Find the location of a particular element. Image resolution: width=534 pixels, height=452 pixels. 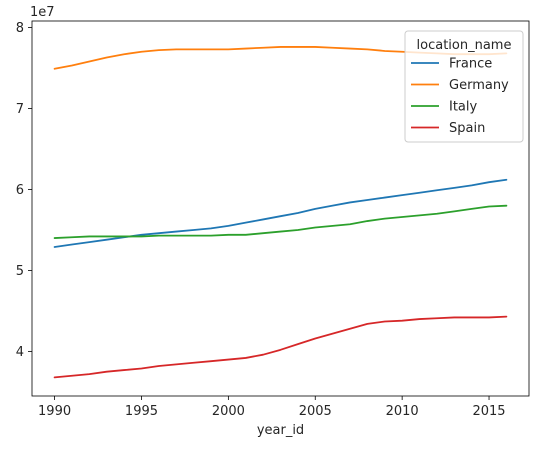

legend: location_name France Germany Italy Spain is located at coordinates (464, 86).